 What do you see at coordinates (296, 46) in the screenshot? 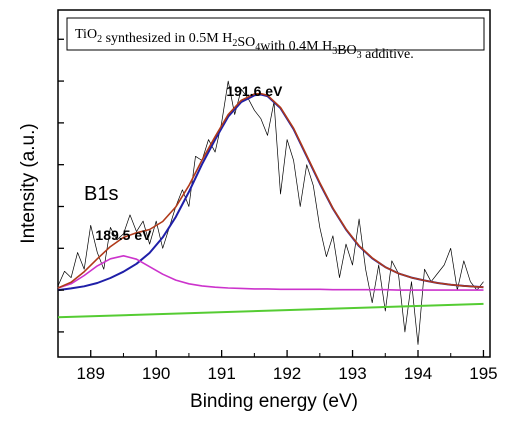
I see `legend-text-run: with 0.4M H` at bounding box center [296, 46].